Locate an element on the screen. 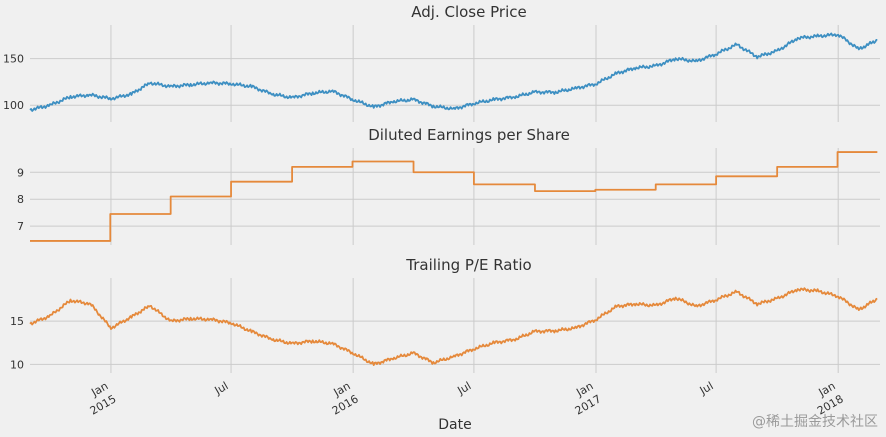 The width and height of the screenshot is (886, 437). panel-title: Adj. Close Price is located at coordinates (468, 12).